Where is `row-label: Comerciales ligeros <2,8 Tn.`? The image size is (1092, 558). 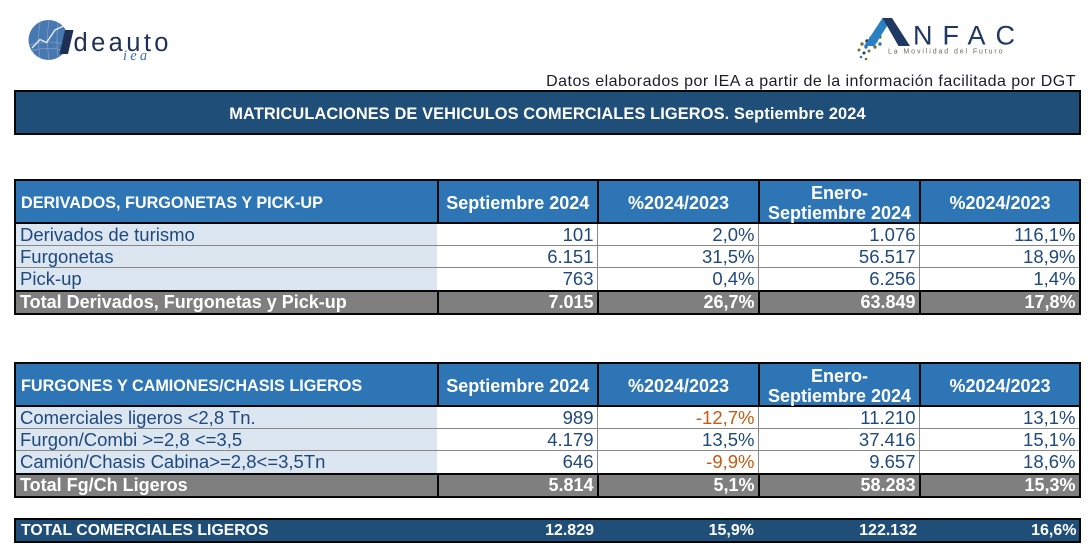
row-label: Comerciales ligeros <2,8 Tn. is located at coordinates (226, 418).